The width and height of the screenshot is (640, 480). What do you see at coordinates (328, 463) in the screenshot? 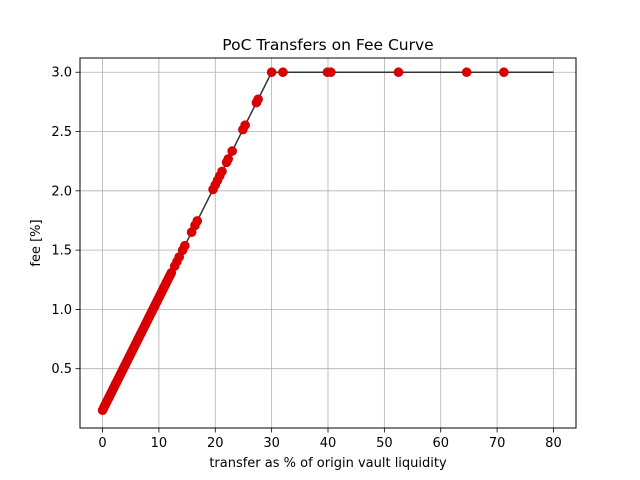
I see `x-axis-label: transfer as % of origin vault liquidity` at bounding box center [328, 463].